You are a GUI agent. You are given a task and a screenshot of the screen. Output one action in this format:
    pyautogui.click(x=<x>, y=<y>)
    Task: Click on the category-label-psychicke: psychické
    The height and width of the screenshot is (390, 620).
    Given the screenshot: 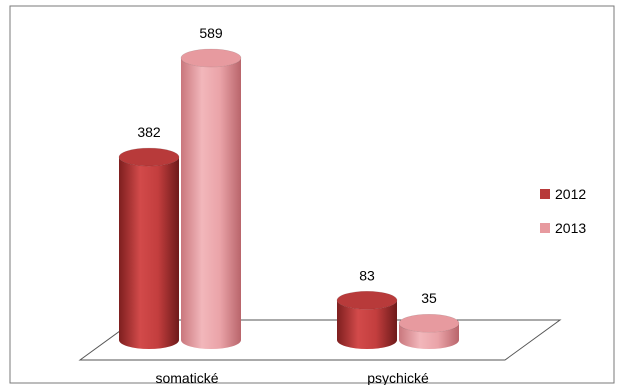 What is the action you would take?
    pyautogui.click(x=398, y=377)
    